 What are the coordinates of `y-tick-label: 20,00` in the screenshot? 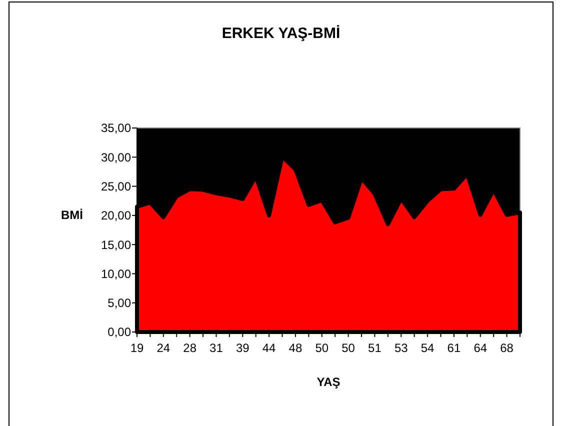 It's located at (116, 215).